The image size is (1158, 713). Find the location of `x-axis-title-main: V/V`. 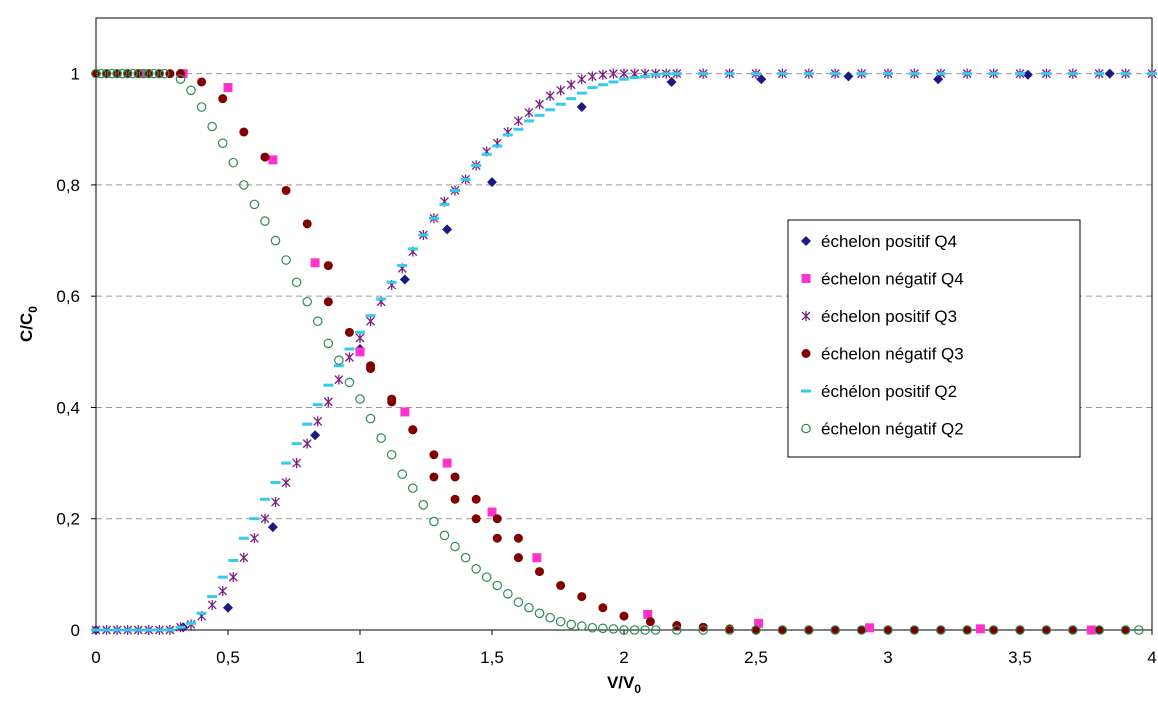

x-axis-title-main: V/V is located at coordinates (621, 682).